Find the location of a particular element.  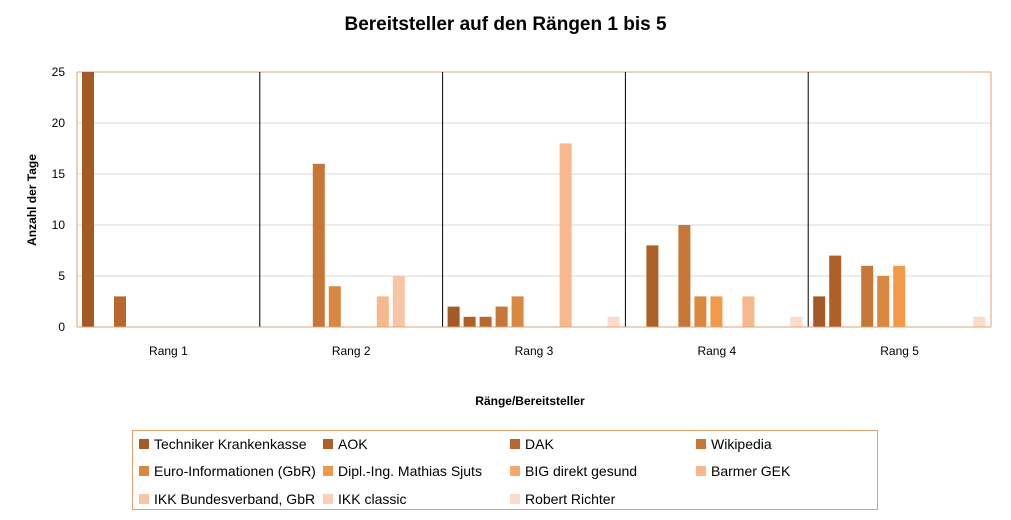

legend-item: Euro-Informationen (GbR) is located at coordinates (227, 471).